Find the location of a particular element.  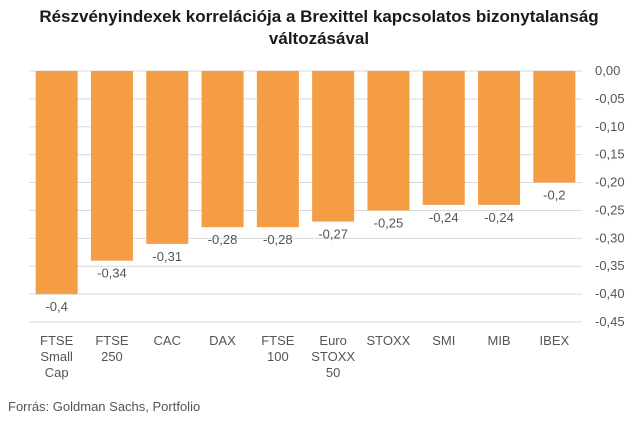

x-tick-label: Small is located at coordinates (56, 356).